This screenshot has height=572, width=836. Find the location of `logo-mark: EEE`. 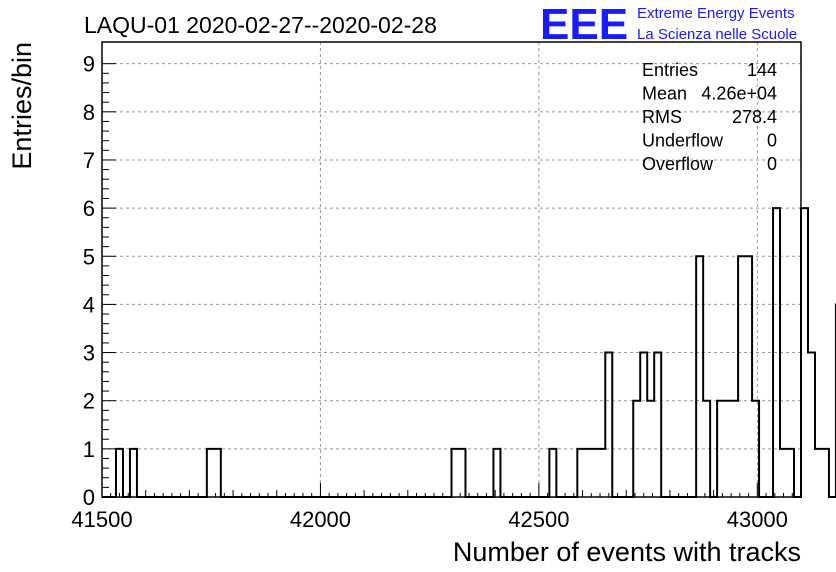

logo-mark: EEE is located at coordinates (584, 24).